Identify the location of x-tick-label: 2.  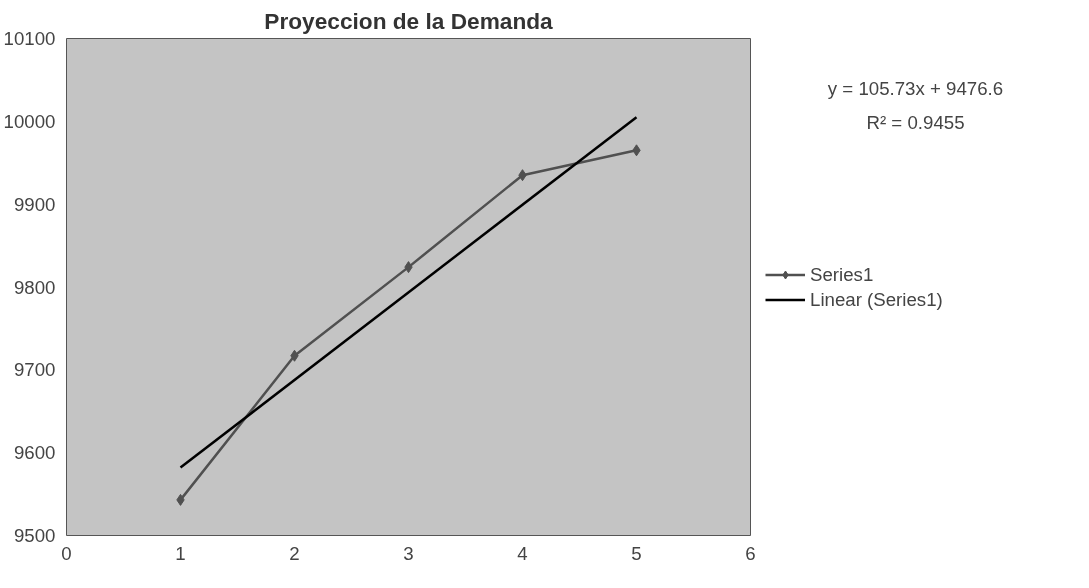
(294, 553).